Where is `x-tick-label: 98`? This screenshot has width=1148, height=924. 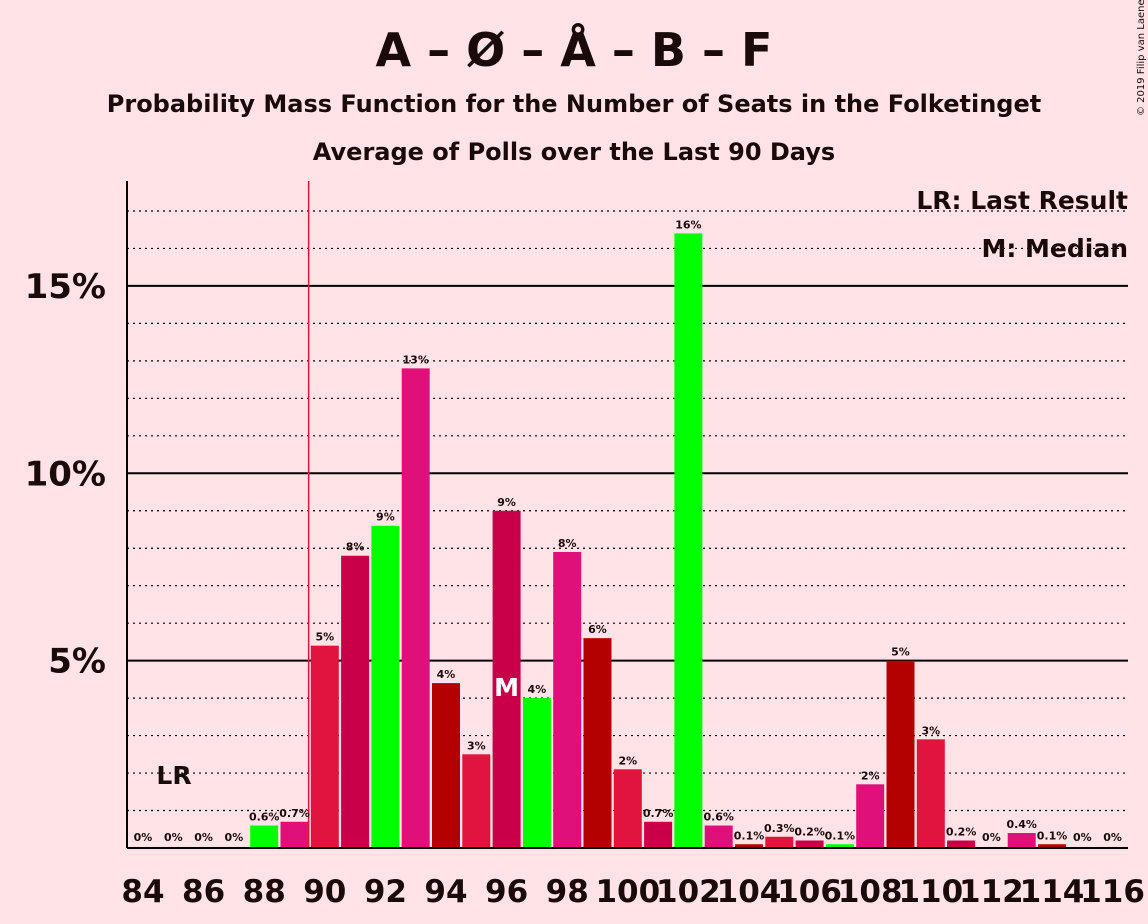
x-tick-label: 98 is located at coordinates (567, 892).